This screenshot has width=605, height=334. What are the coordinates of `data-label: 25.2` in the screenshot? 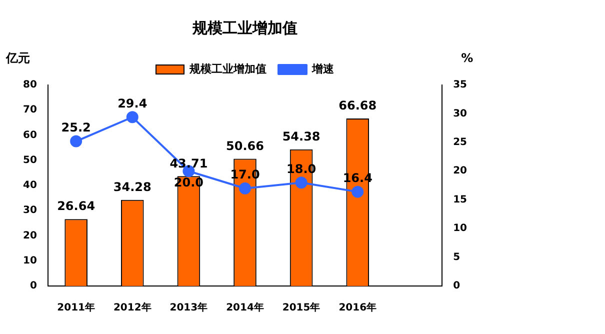 It's located at (76, 127).